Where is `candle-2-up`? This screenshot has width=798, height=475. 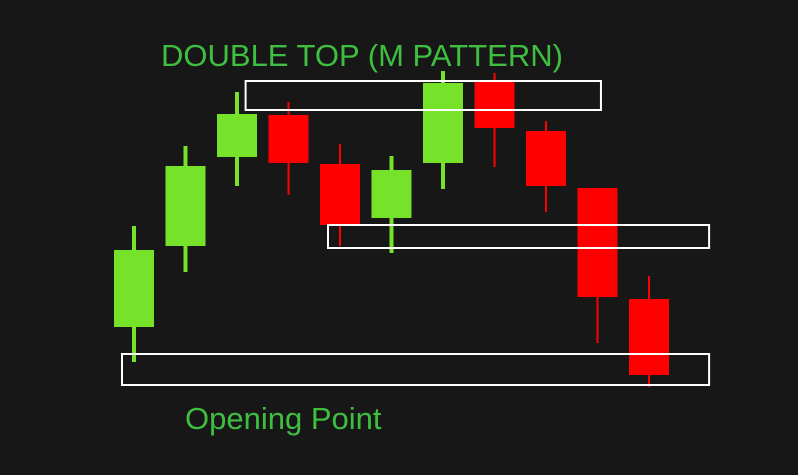 candle-2-up is located at coordinates (185, 209).